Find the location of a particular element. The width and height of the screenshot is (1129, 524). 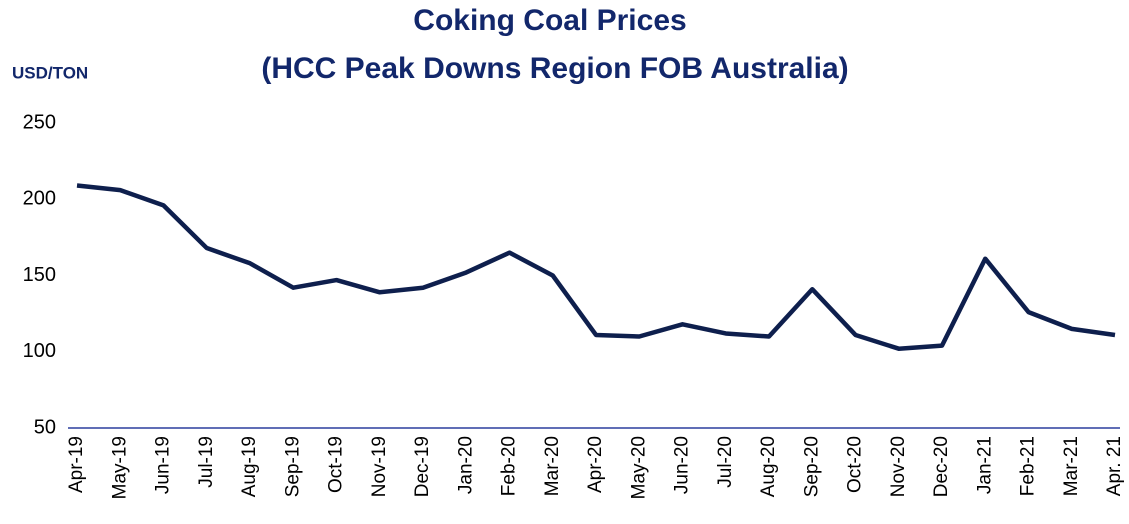

x-tick-label: Jul-20 is located at coordinates (725, 462).